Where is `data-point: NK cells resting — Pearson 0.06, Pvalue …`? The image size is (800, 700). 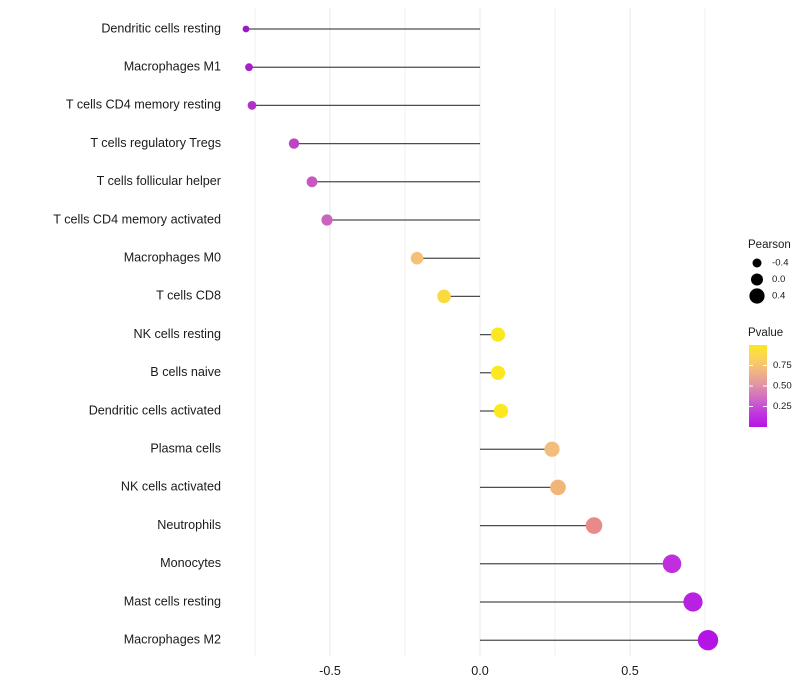 data-point: NK cells resting — Pearson 0.06, Pvalue … is located at coordinates (498, 334).